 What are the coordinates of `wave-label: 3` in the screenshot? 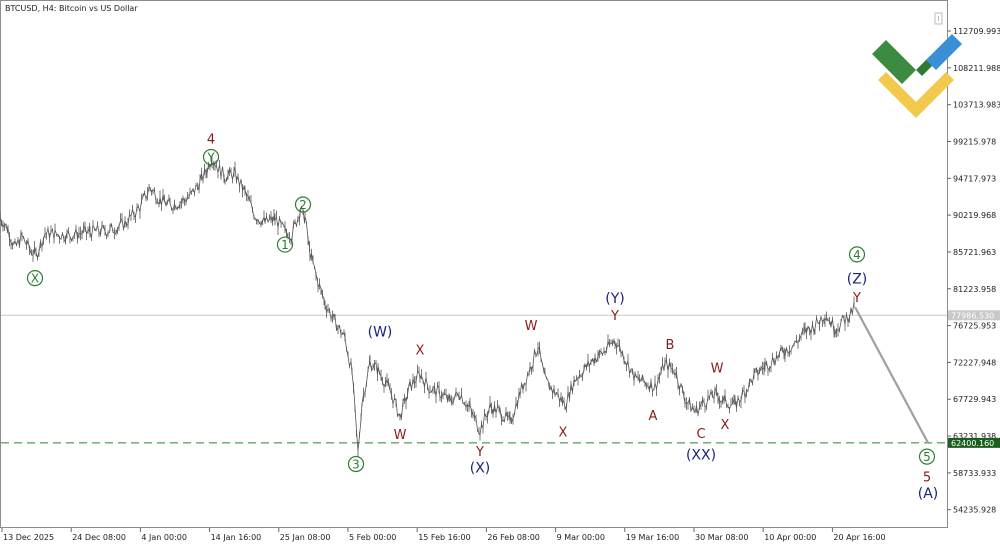 It's located at (356, 464).